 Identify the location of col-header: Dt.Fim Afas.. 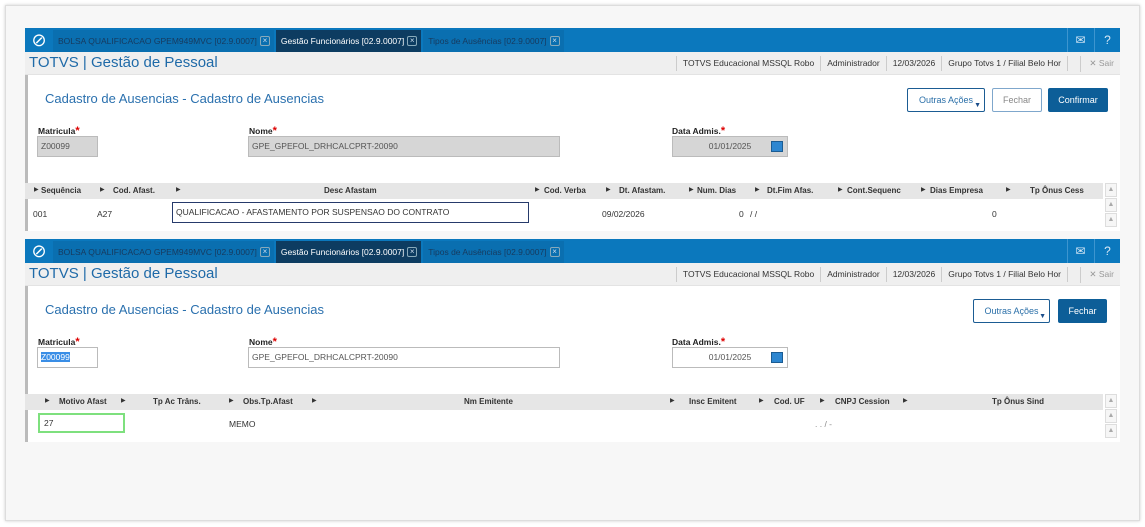
(790, 190).